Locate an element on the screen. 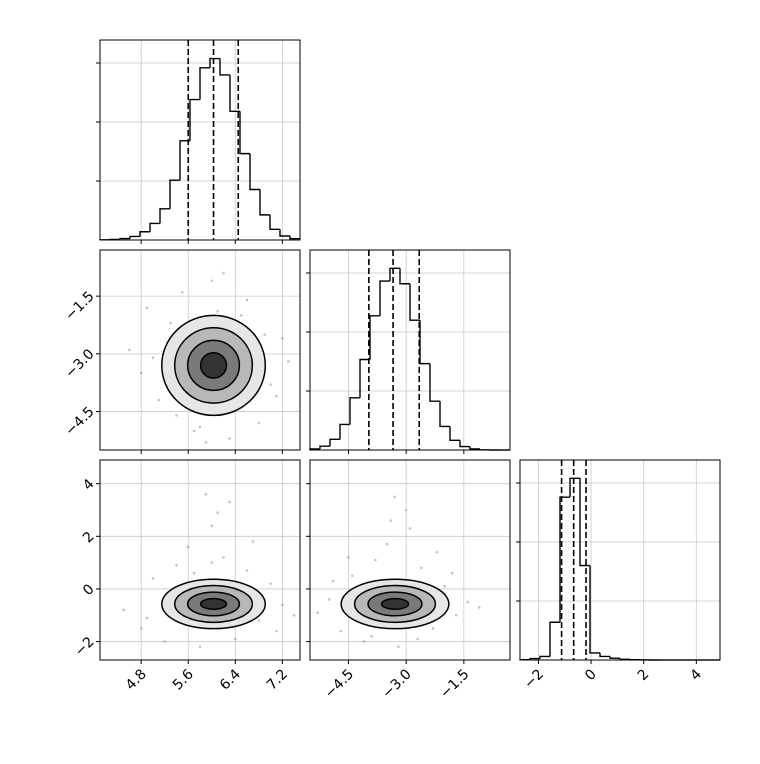 Image resolution: width=760 pixels, height=764 pixels. x-tick-label: 4 is located at coordinates (696, 675).